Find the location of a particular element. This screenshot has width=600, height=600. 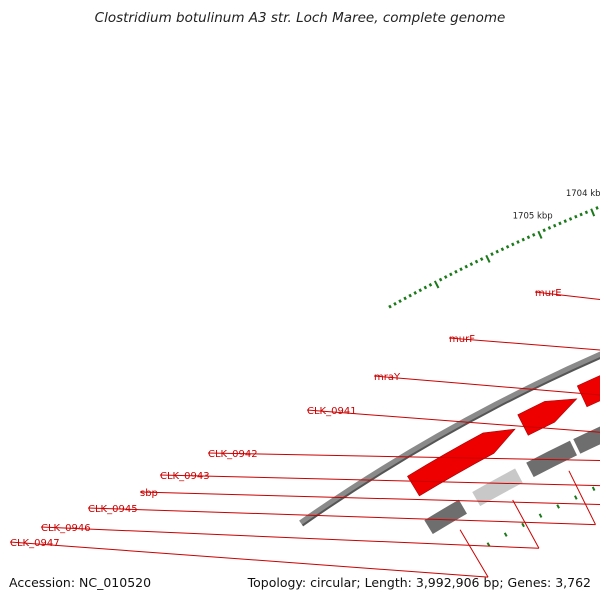

backbone-ring is located at coordinates (449, 439).